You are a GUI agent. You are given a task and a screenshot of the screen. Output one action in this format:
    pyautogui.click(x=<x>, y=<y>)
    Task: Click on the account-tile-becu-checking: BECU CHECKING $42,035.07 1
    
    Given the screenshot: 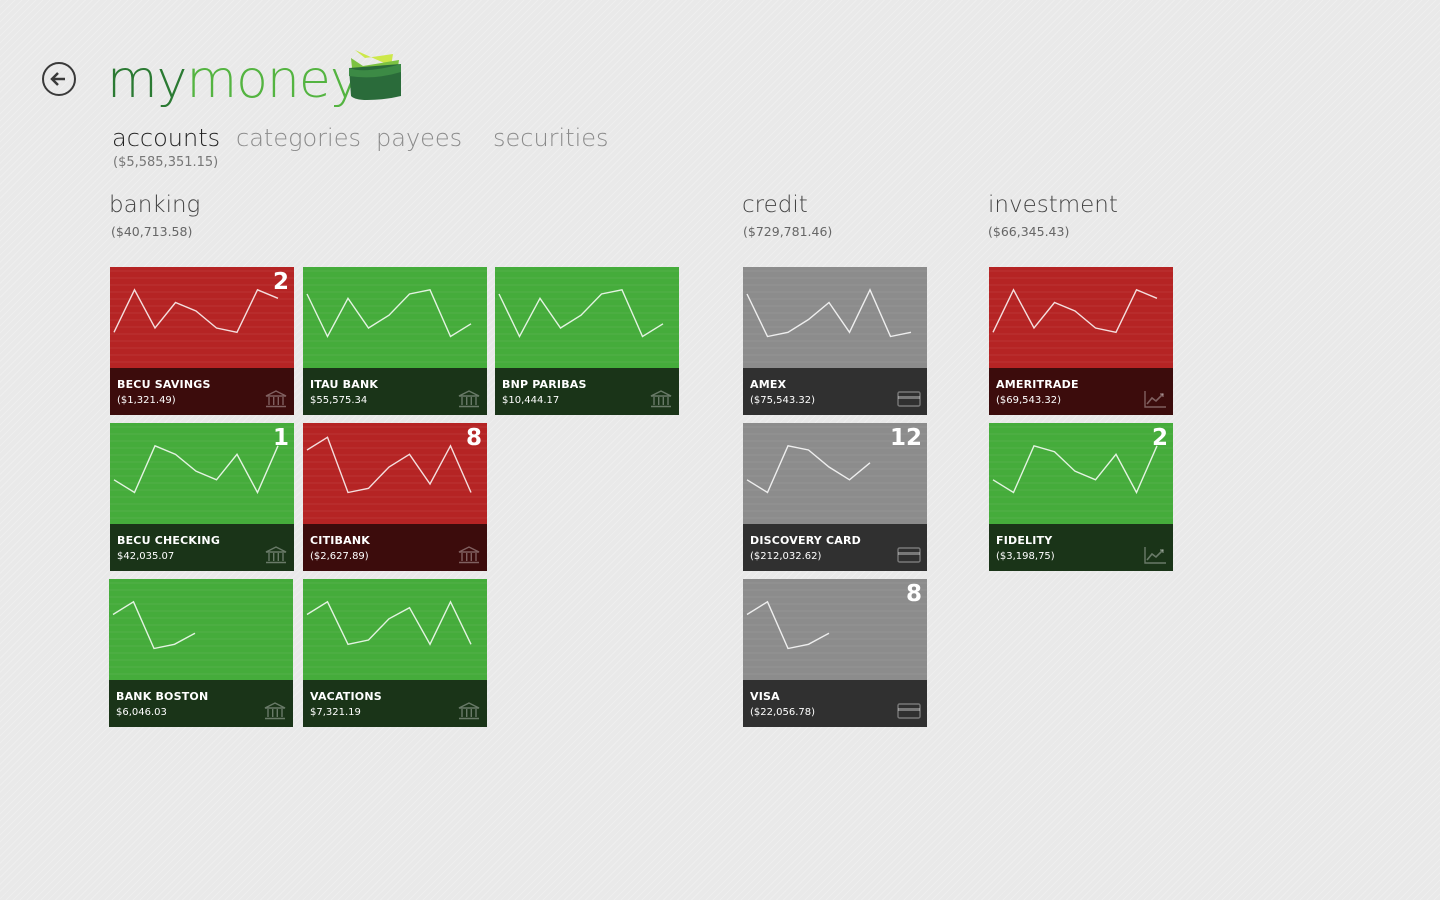 What is the action you would take?
    pyautogui.click(x=202, y=497)
    